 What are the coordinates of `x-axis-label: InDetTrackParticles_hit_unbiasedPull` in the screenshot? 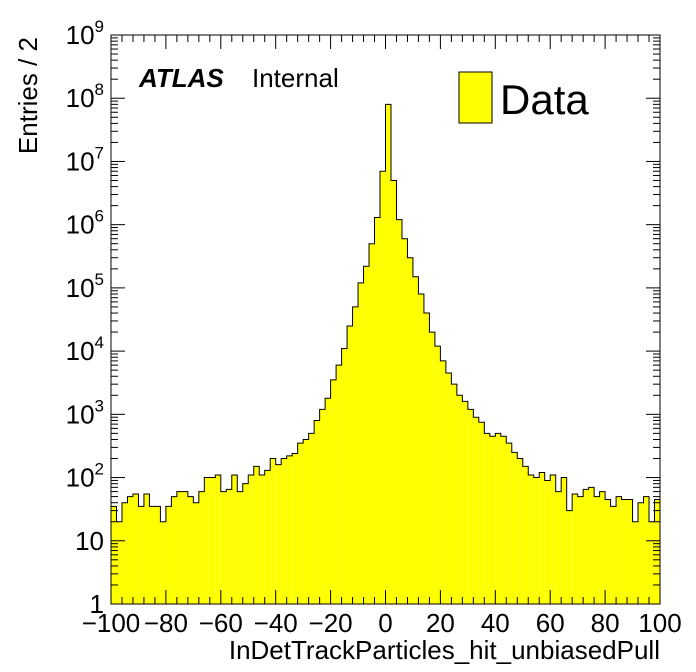 It's located at (444, 650).